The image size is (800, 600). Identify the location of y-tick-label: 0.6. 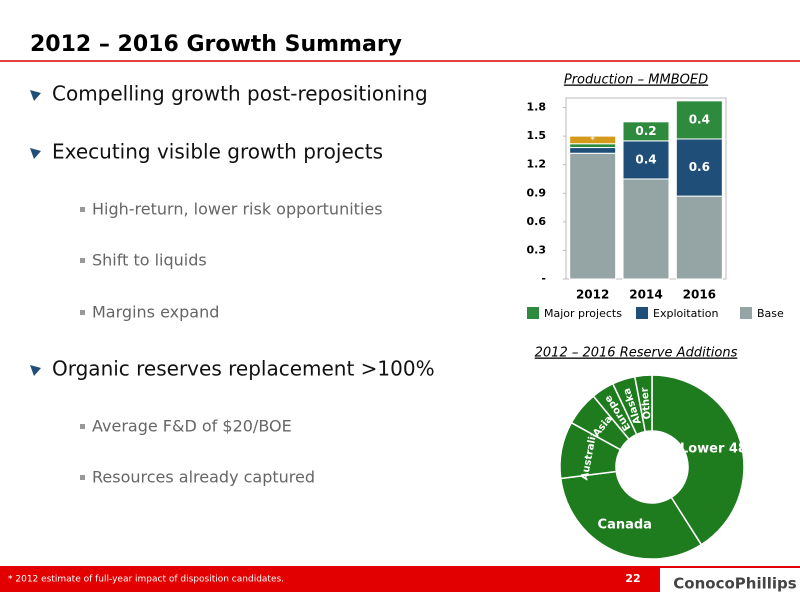
(537, 221).